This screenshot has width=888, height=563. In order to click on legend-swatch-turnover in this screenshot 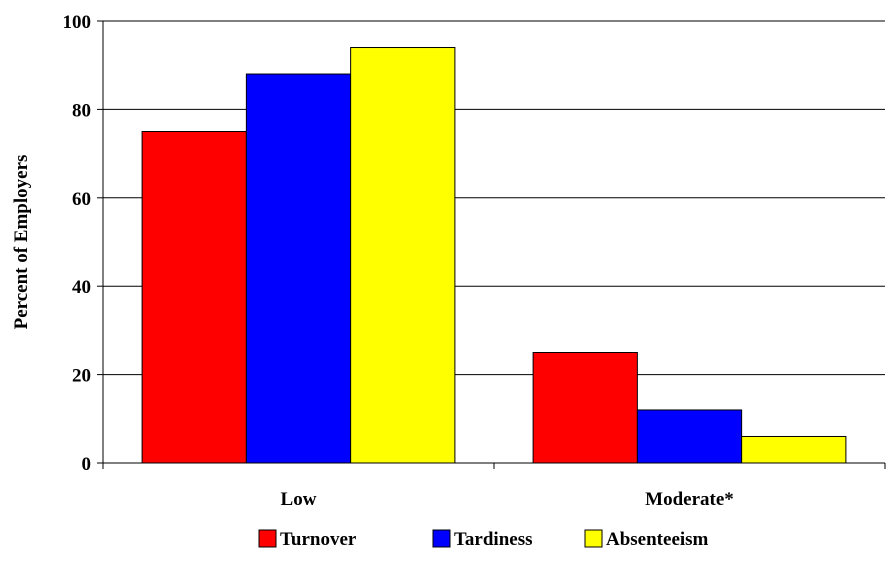, I will do `click(267, 538)`.